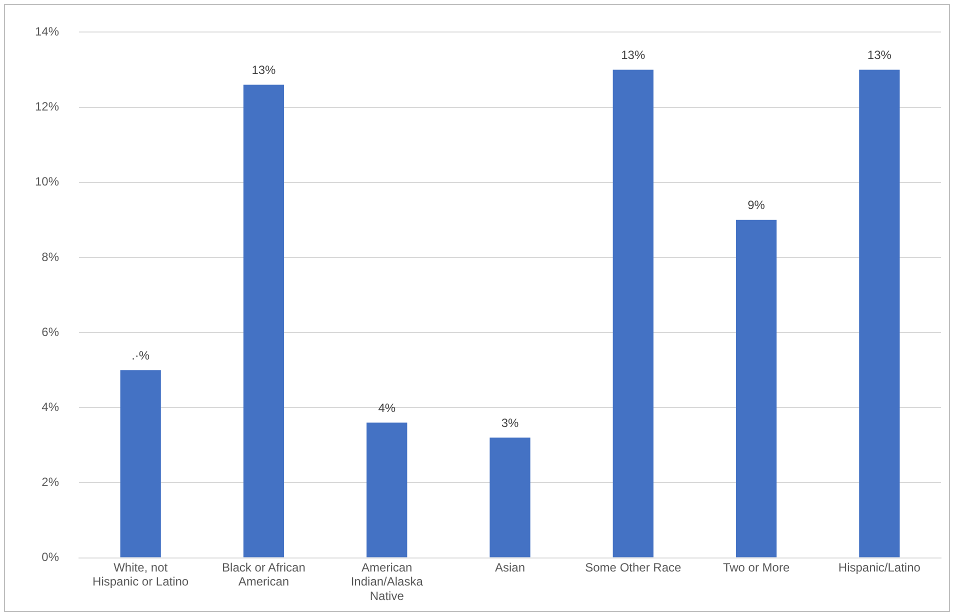  Describe the element at coordinates (387, 582) in the screenshot. I see `x-tick-label: American Indian/Alaska Native` at that location.